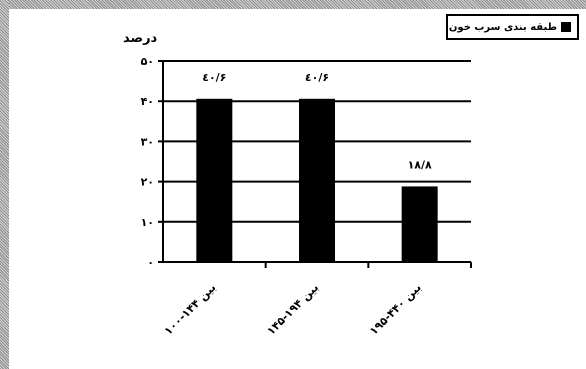 Image resolution: width=586 pixels, height=369 pixels. Describe the element at coordinates (140, 38) in the screenshot. I see `y-axis-label: درصد` at that location.